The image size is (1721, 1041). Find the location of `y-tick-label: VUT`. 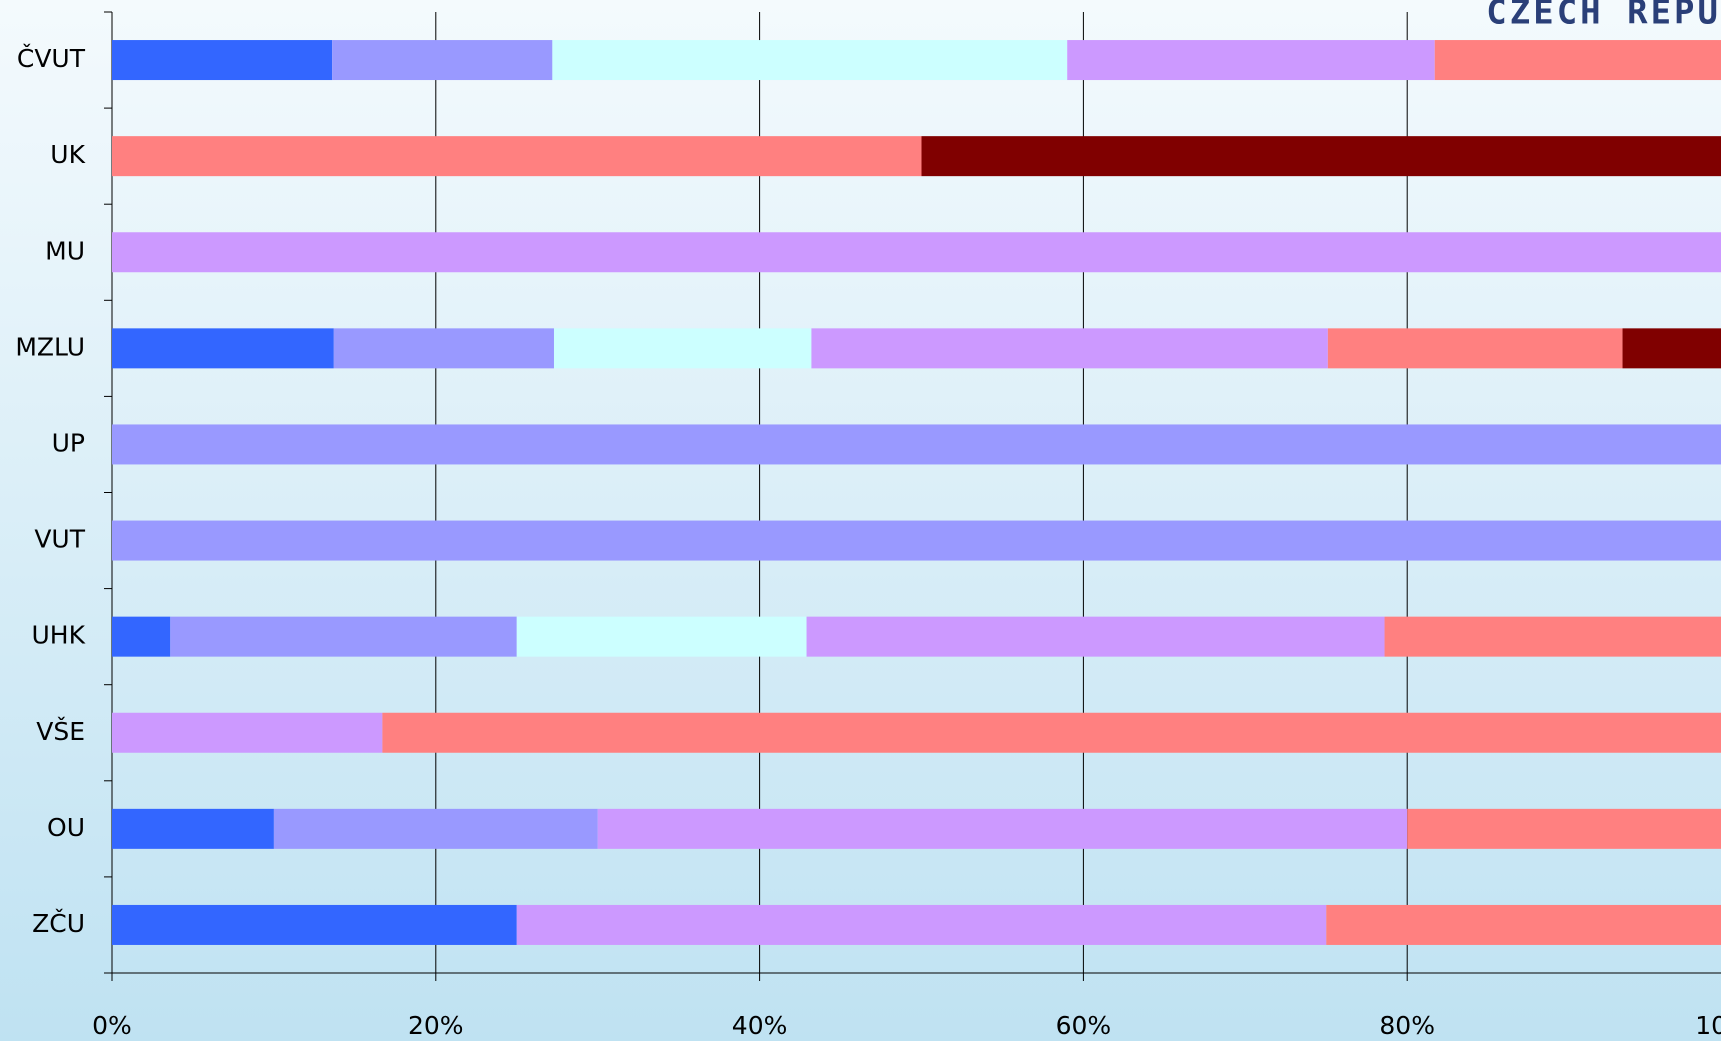

y-tick-label: VUT is located at coordinates (59, 539).